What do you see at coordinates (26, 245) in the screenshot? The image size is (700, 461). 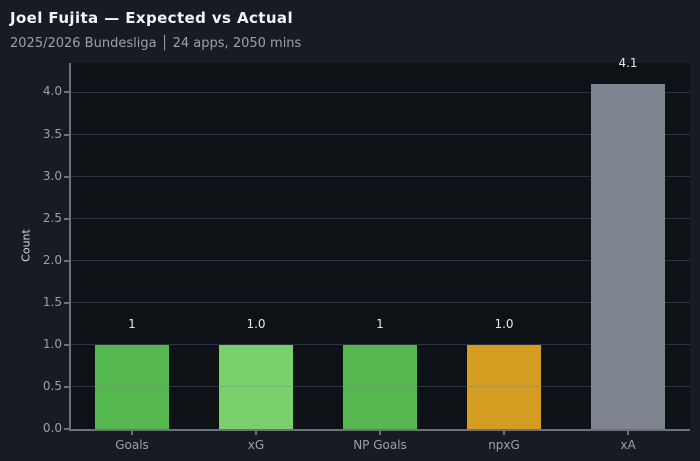 I see `y-axis-label: Count` at bounding box center [26, 245].